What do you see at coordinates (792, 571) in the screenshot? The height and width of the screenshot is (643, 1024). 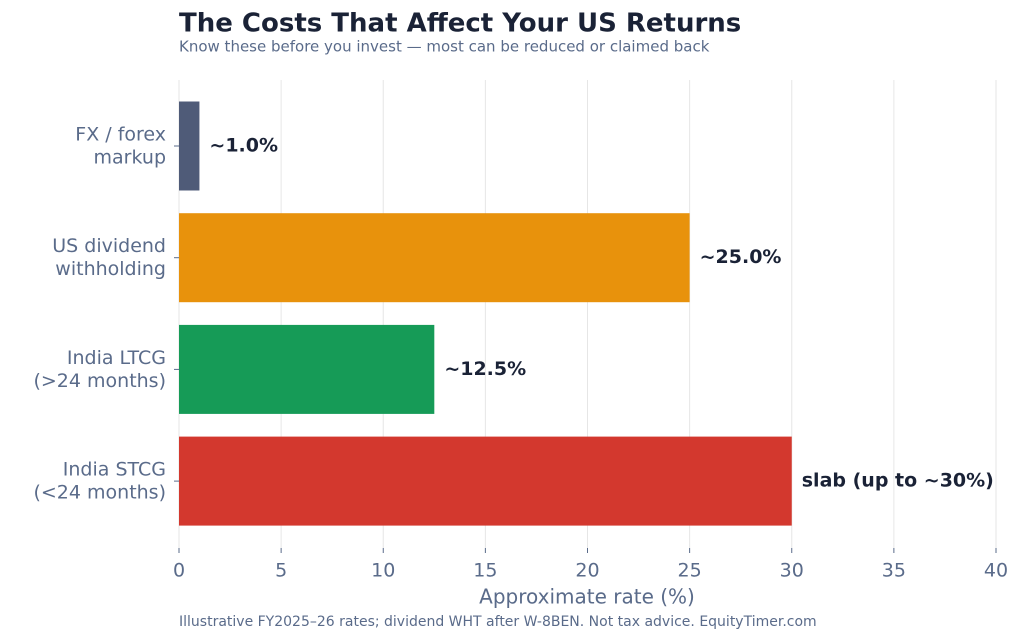 I see `x-tick-label: 30` at bounding box center [792, 571].